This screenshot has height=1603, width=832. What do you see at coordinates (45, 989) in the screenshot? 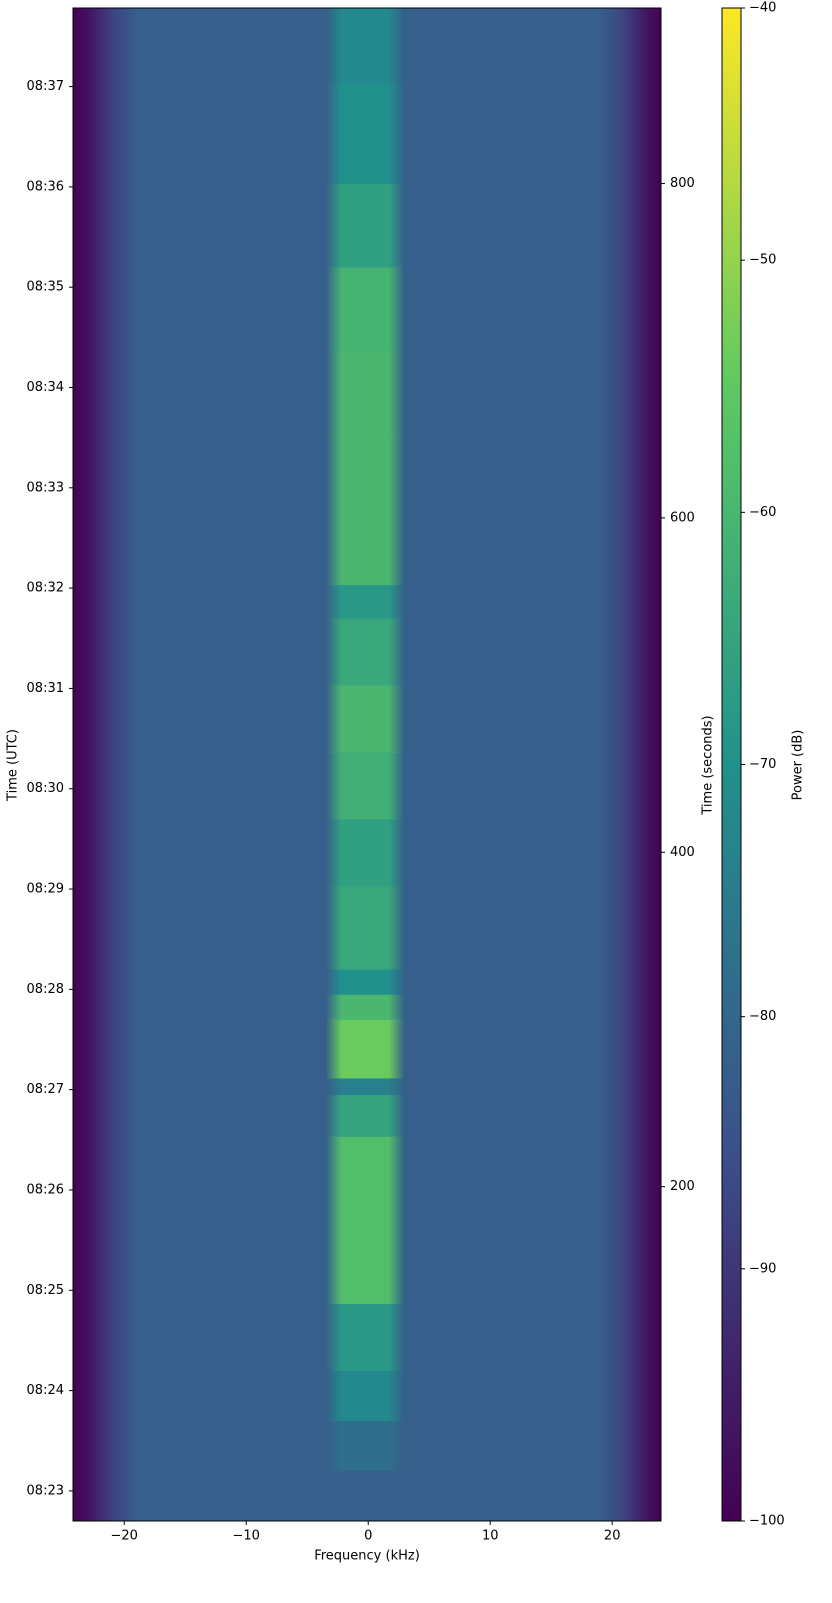
I see `y-tick-label: 08:28` at bounding box center [45, 989].